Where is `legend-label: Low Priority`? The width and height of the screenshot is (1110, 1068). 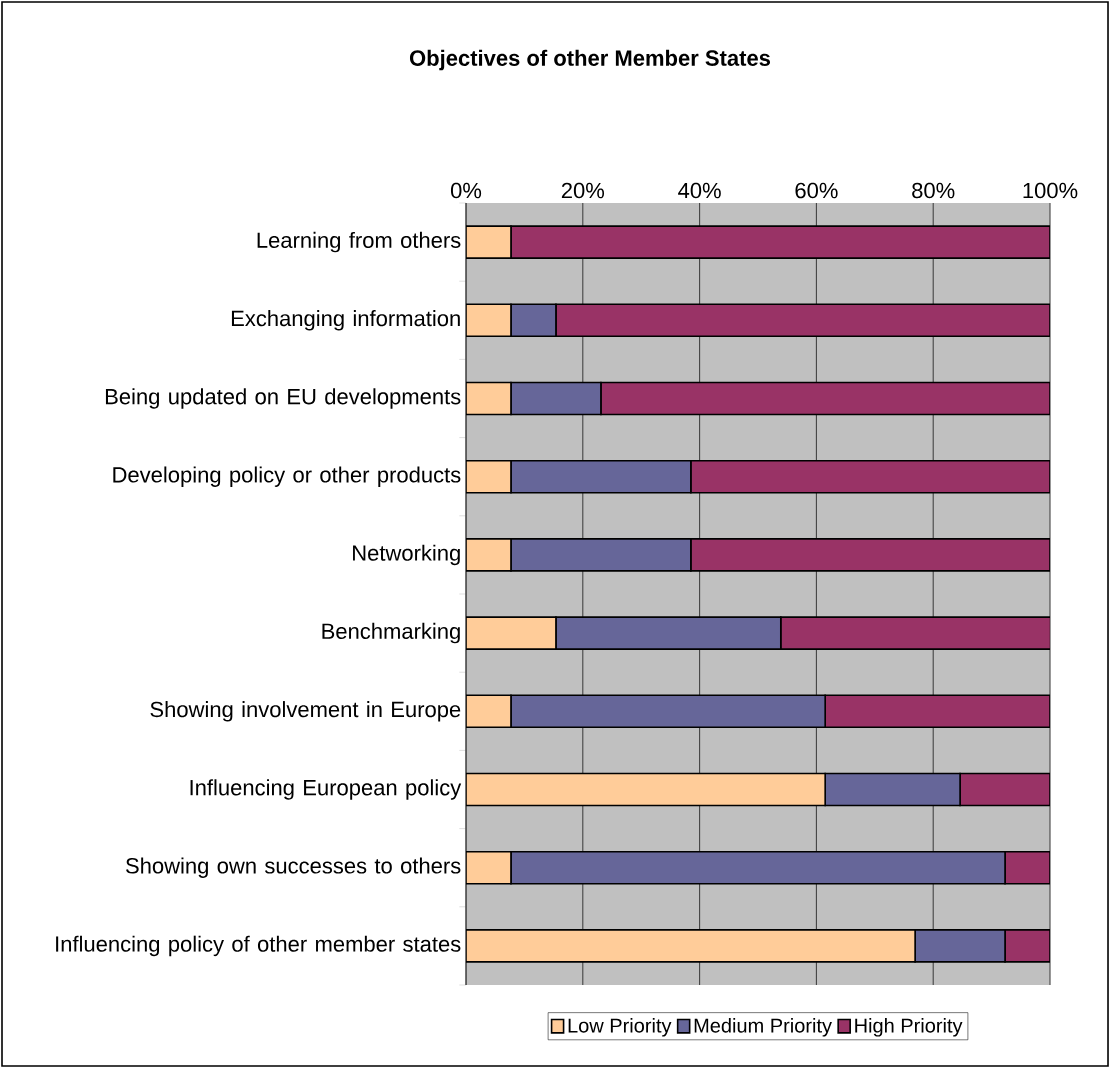 legend-label: Low Priority is located at coordinates (620, 1027).